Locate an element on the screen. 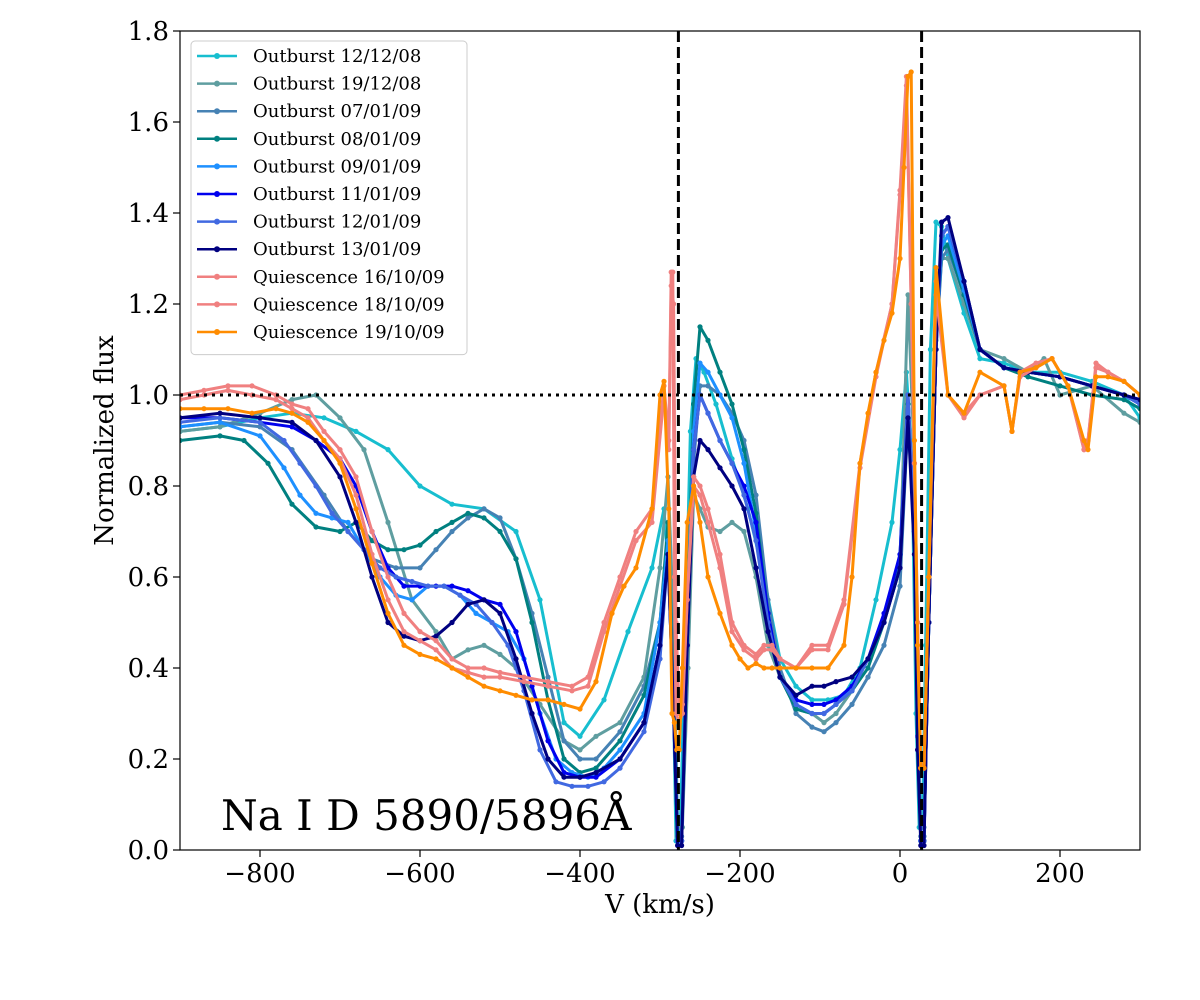 This screenshot has height=1000, width=1200. legend-label: Quiescence 19/10/09 is located at coordinates (349, 332).